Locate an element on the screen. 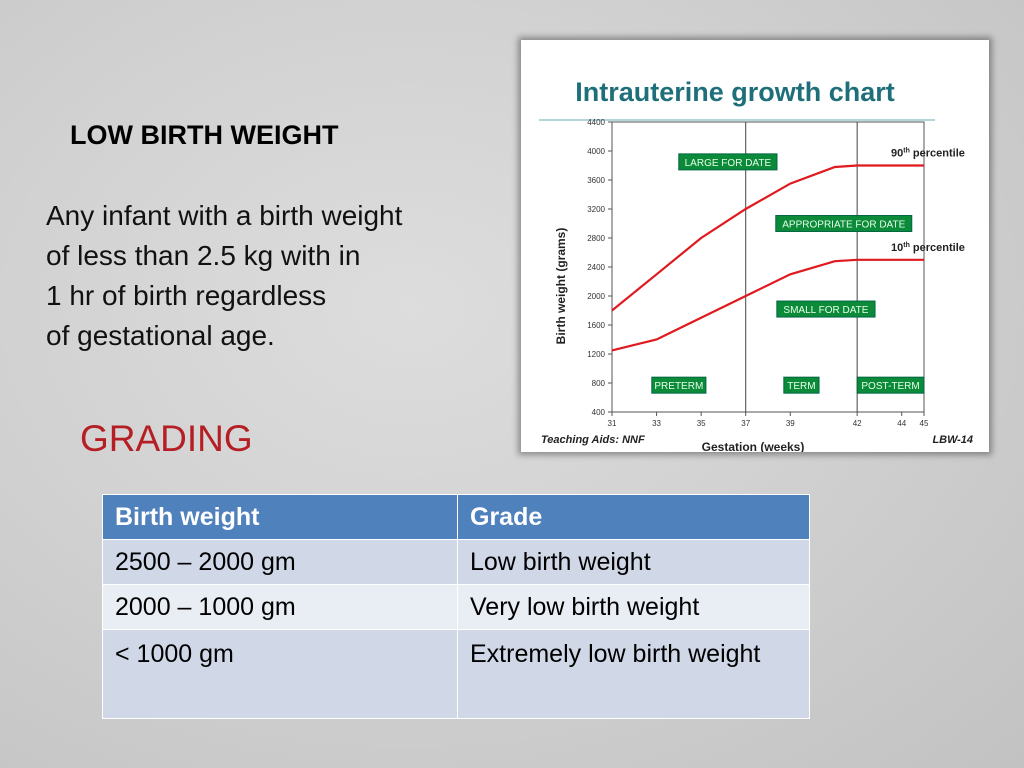  y-tick-label: 4400 is located at coordinates (596, 122).